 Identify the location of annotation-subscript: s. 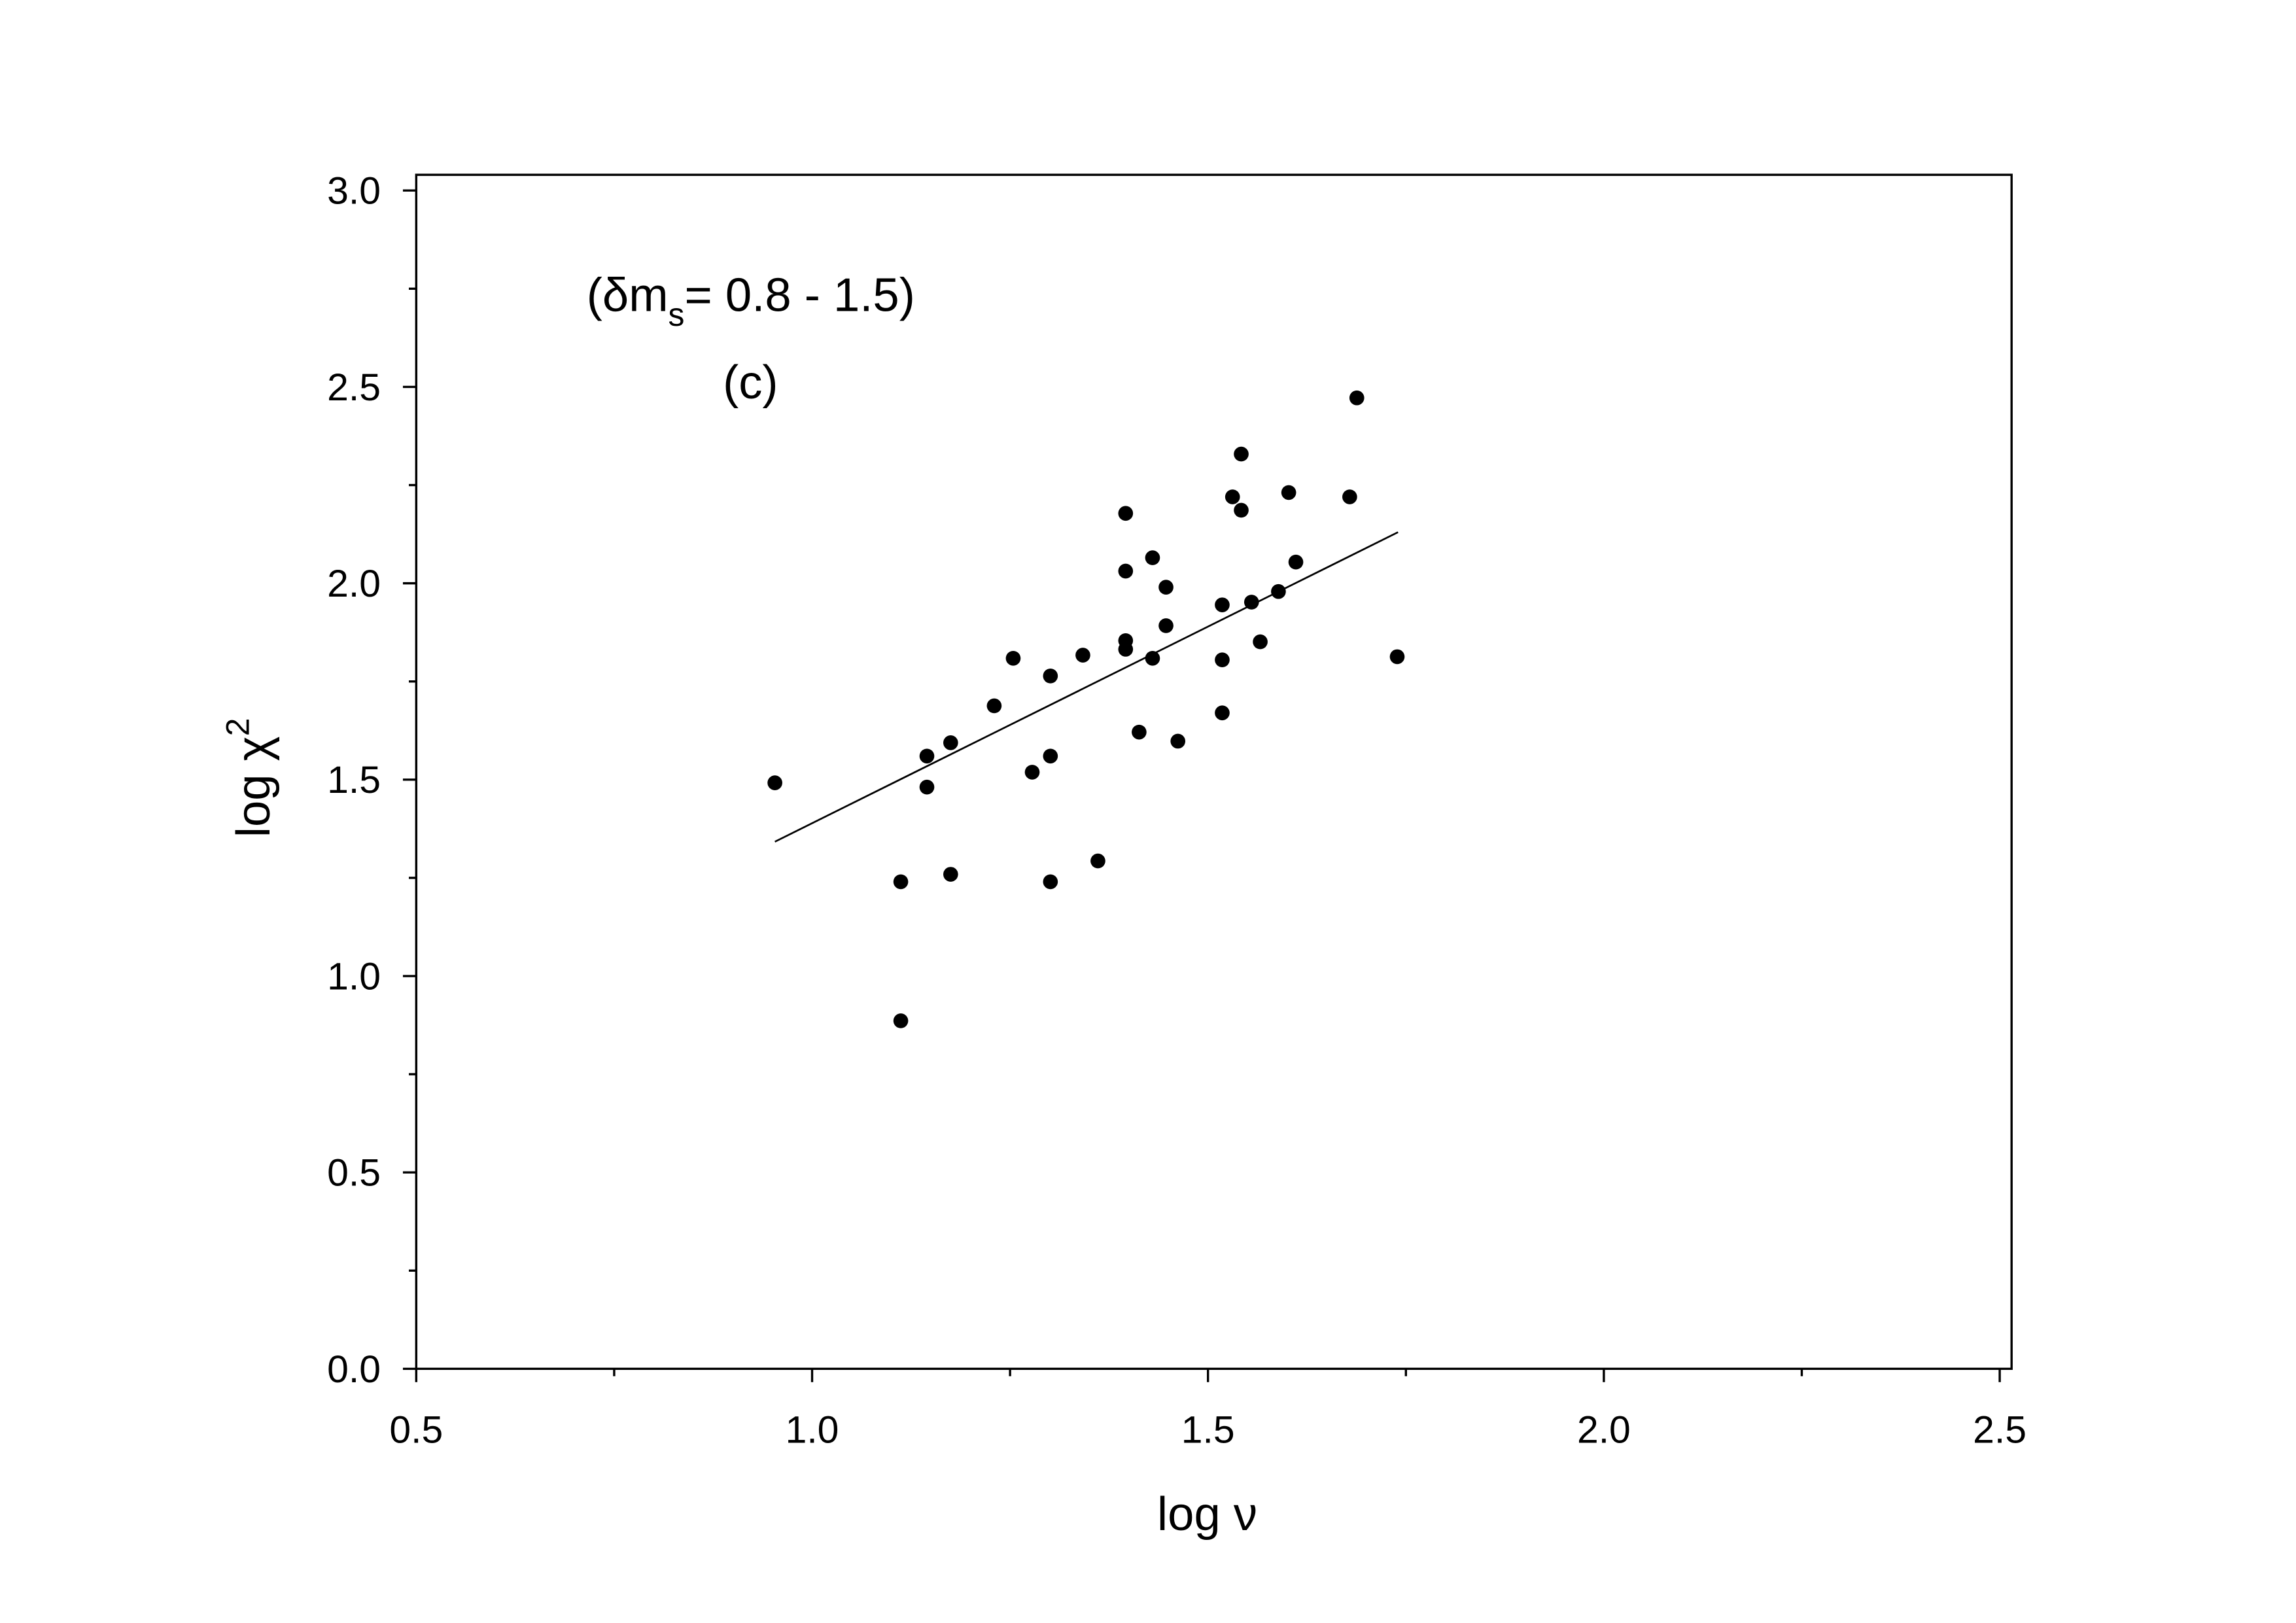
(677, 314).